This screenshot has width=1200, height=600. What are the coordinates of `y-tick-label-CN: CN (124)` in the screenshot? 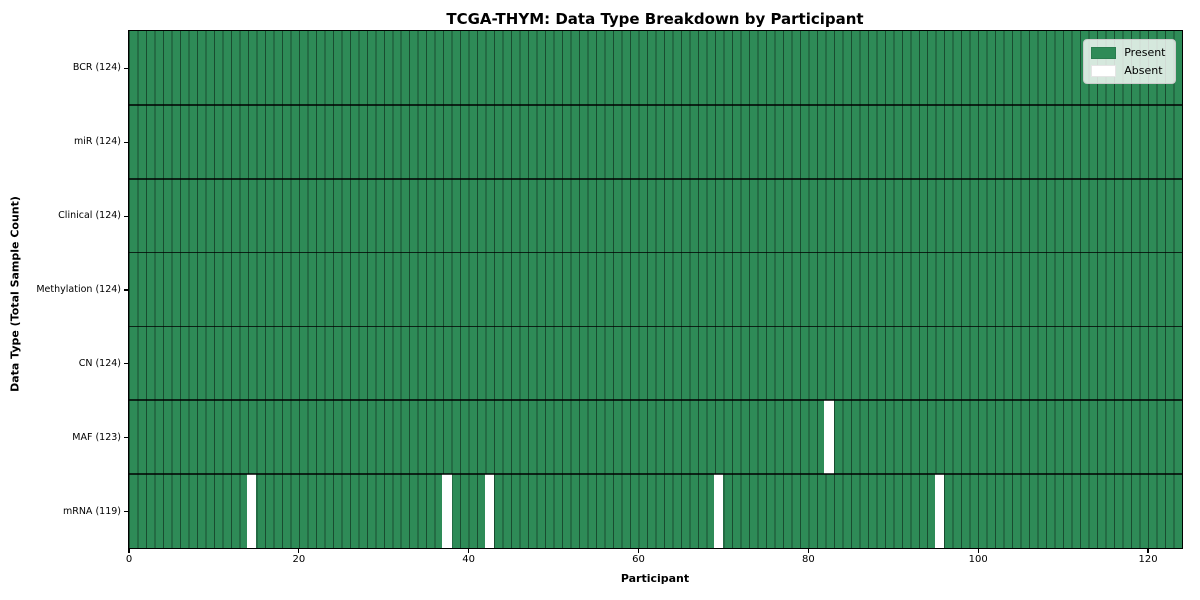 It's located at (99, 363).